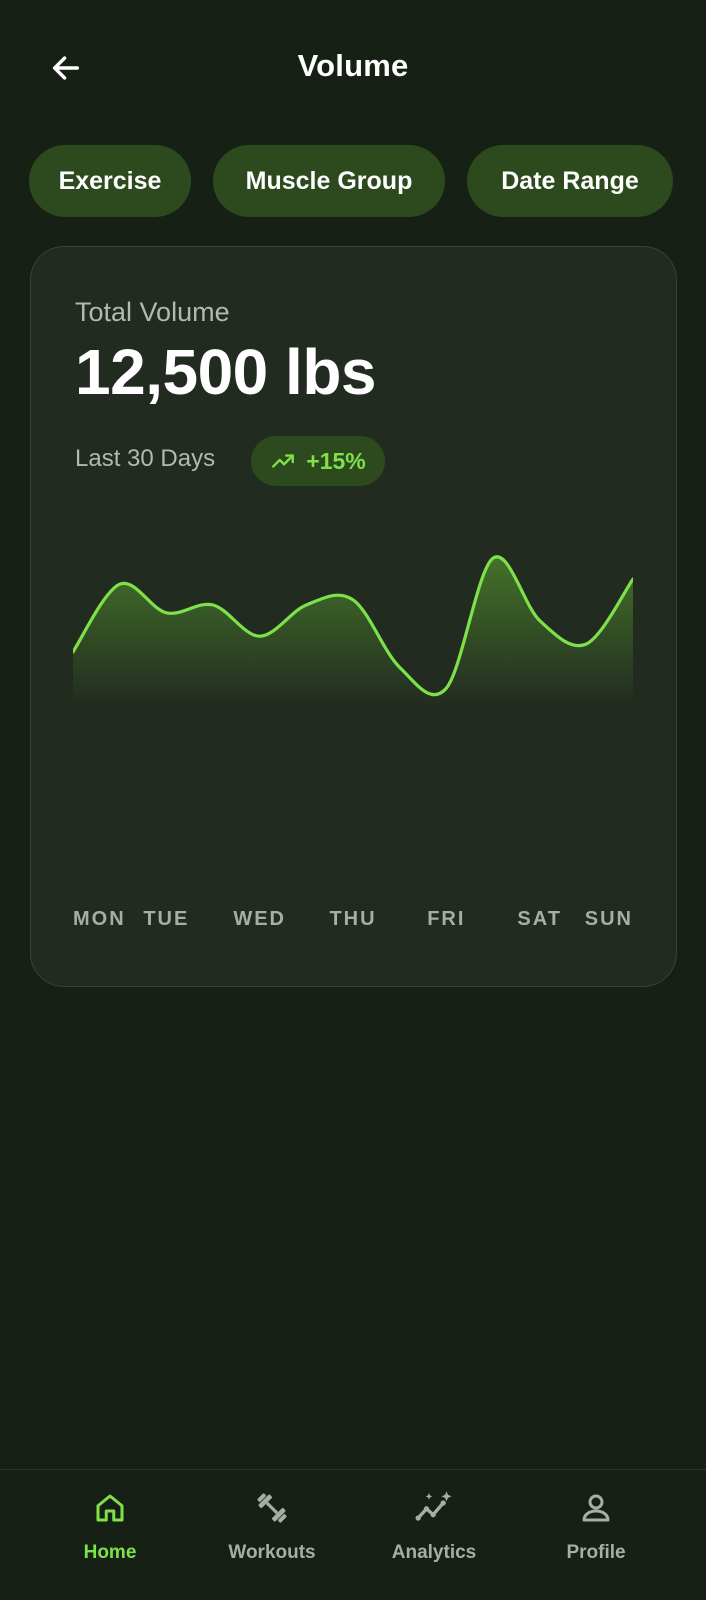  I want to click on nav-item-home: Home, so click(110, 1533).